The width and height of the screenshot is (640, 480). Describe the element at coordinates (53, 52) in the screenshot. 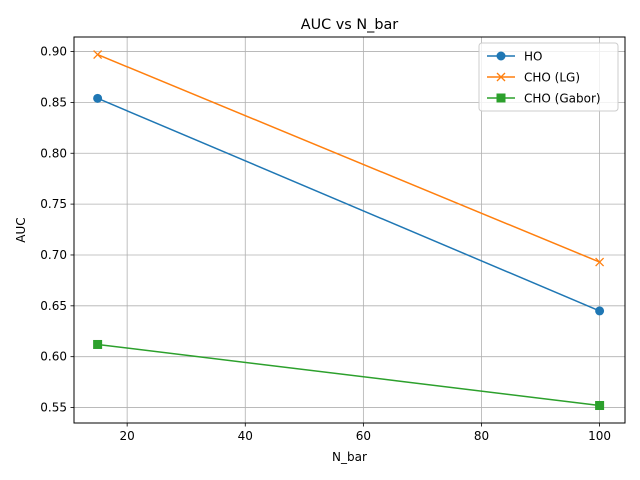

I see `y-tick-label: 0.90` at that location.